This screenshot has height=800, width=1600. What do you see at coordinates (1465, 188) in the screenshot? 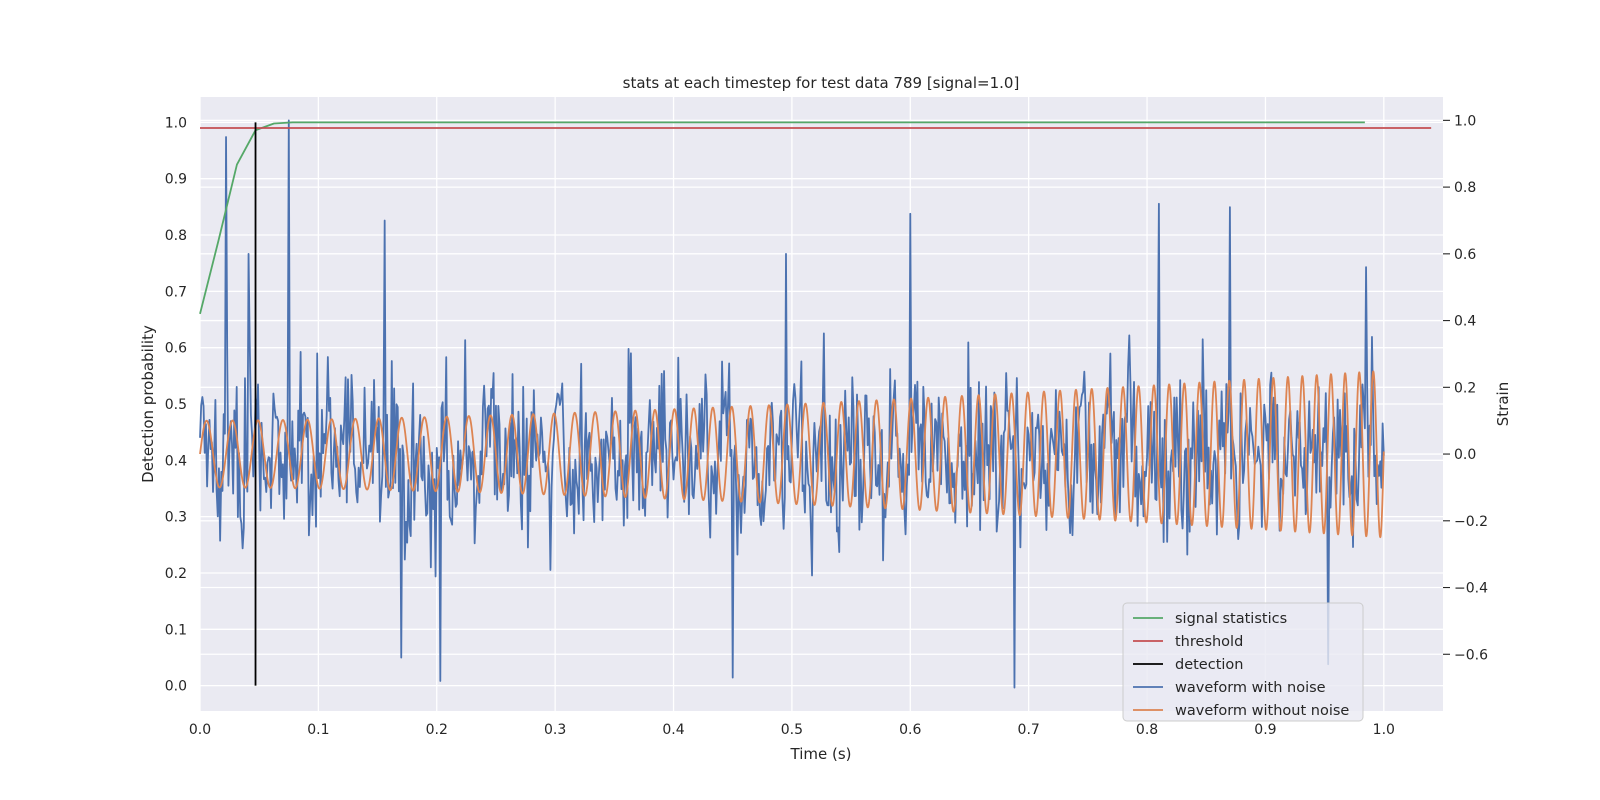
I see `y-tick-label-right: 0.8` at bounding box center [1465, 188].